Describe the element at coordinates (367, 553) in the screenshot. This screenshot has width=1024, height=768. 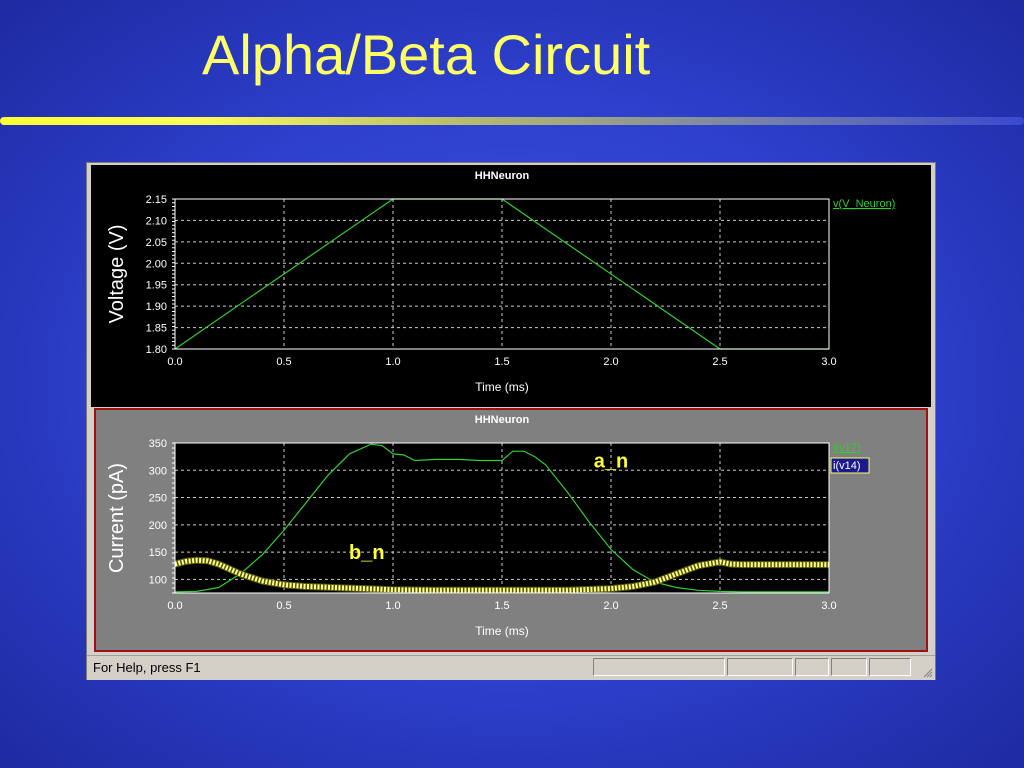
I see `annotation-label: b_n` at that location.